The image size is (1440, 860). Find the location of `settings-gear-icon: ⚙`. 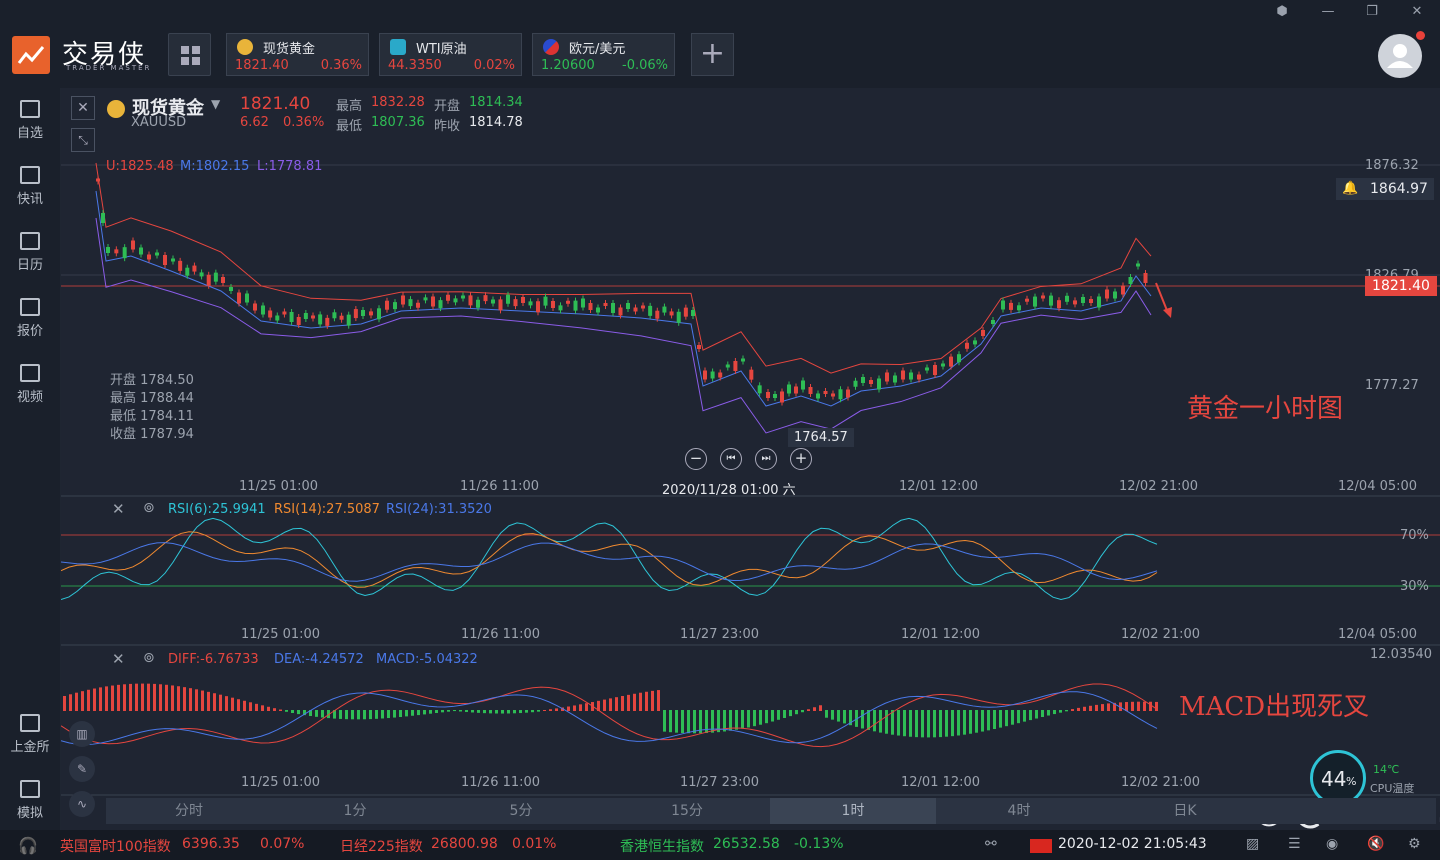

settings-gear-icon: ⚙ is located at coordinates (1414, 844).